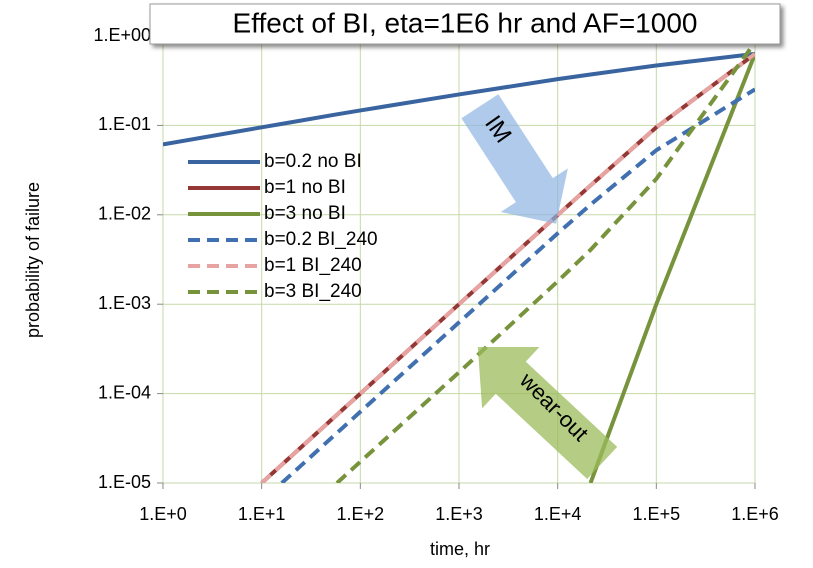  What do you see at coordinates (361, 514) in the screenshot?
I see `x-tick-label: 1.E+2` at bounding box center [361, 514].